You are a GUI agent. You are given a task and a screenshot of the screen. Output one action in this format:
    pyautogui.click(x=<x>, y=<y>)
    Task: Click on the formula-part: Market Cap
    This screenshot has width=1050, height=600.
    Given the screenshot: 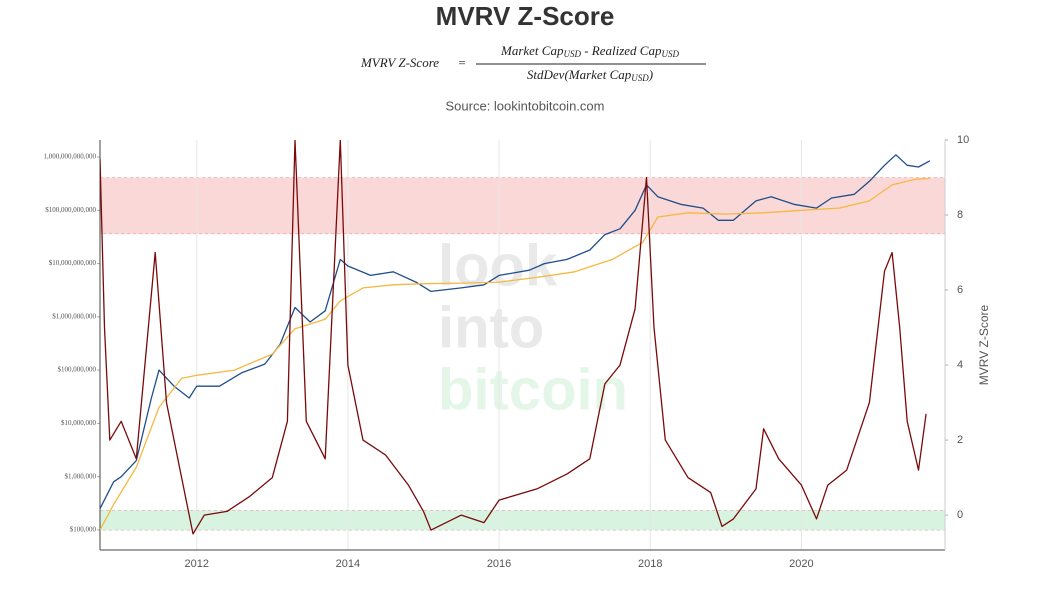 What is the action you would take?
    pyautogui.click(x=532, y=50)
    